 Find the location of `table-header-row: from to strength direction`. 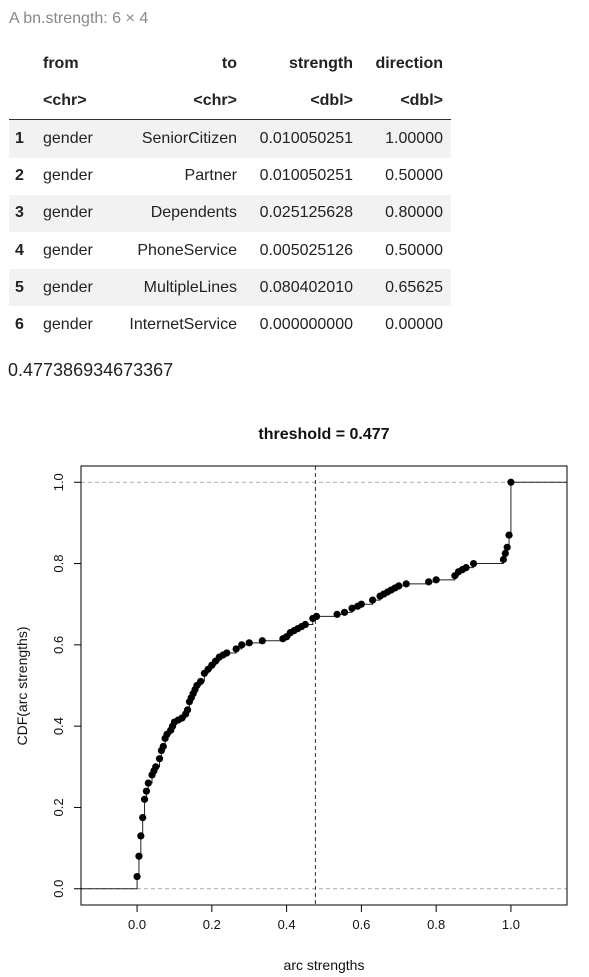

table-header-row: from to strength direction is located at coordinates (230, 64).